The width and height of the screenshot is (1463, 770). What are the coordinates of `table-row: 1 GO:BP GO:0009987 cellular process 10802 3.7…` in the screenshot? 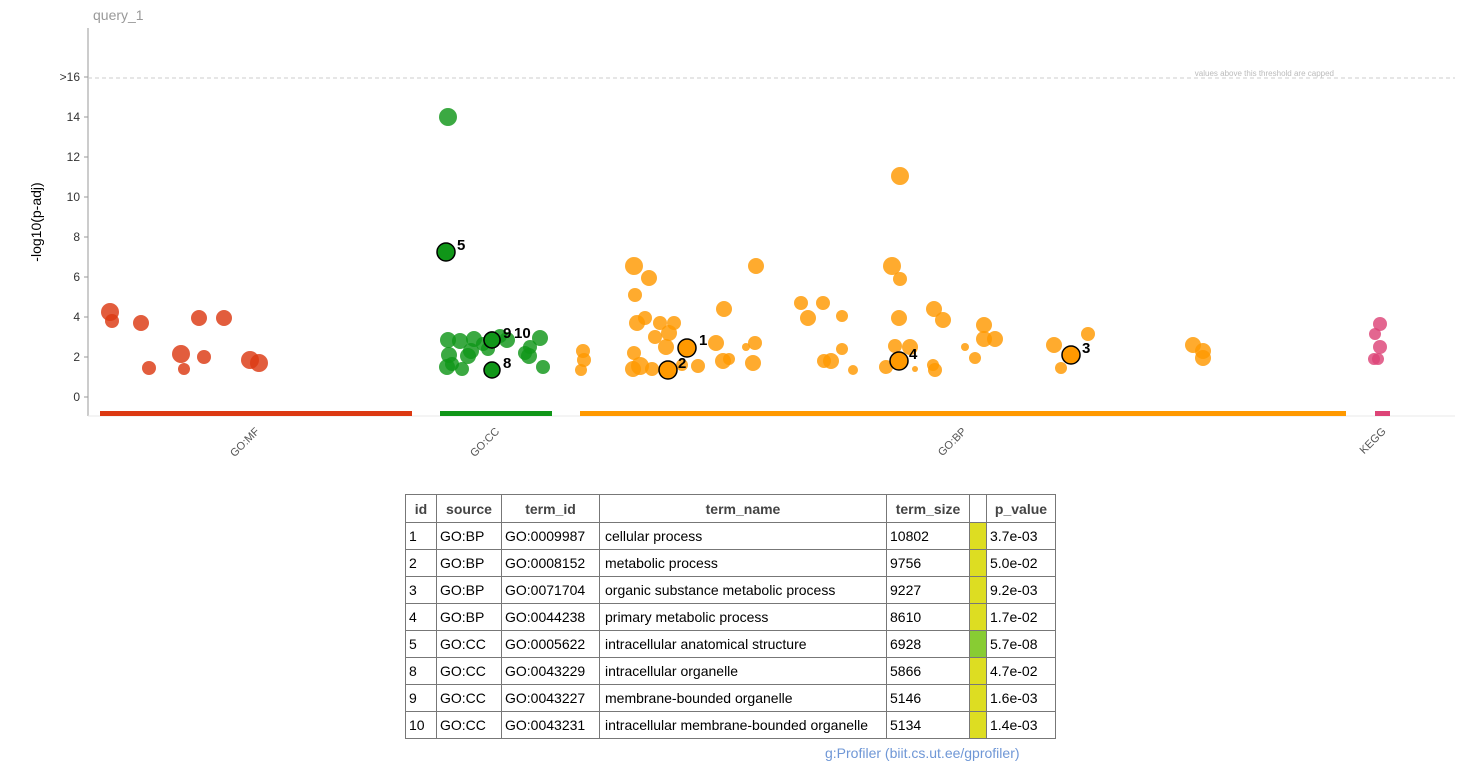 It's located at (730, 536).